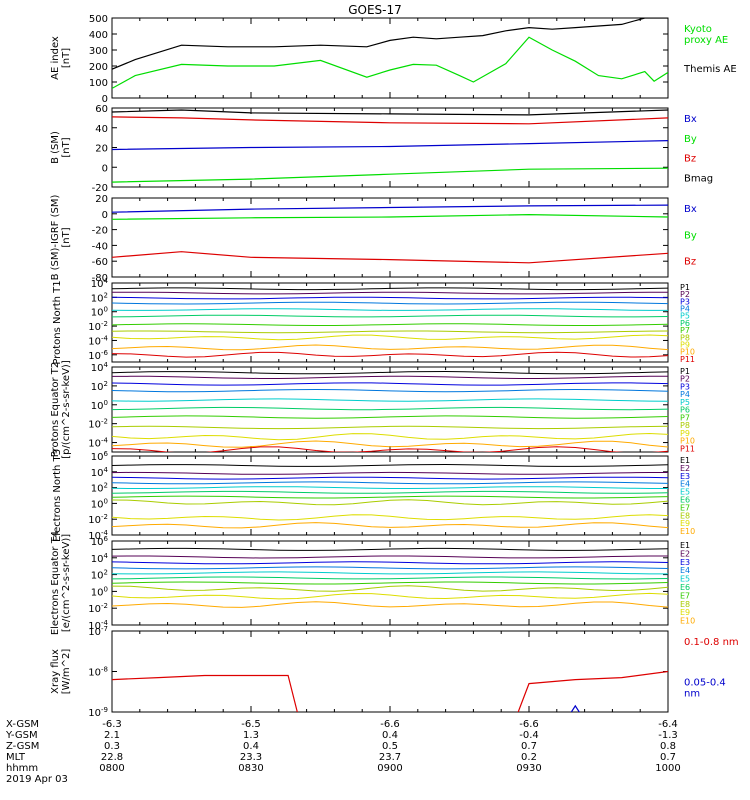 The height and width of the screenshot is (800, 750). I want to click on series-line-bz, so click(390, 120).